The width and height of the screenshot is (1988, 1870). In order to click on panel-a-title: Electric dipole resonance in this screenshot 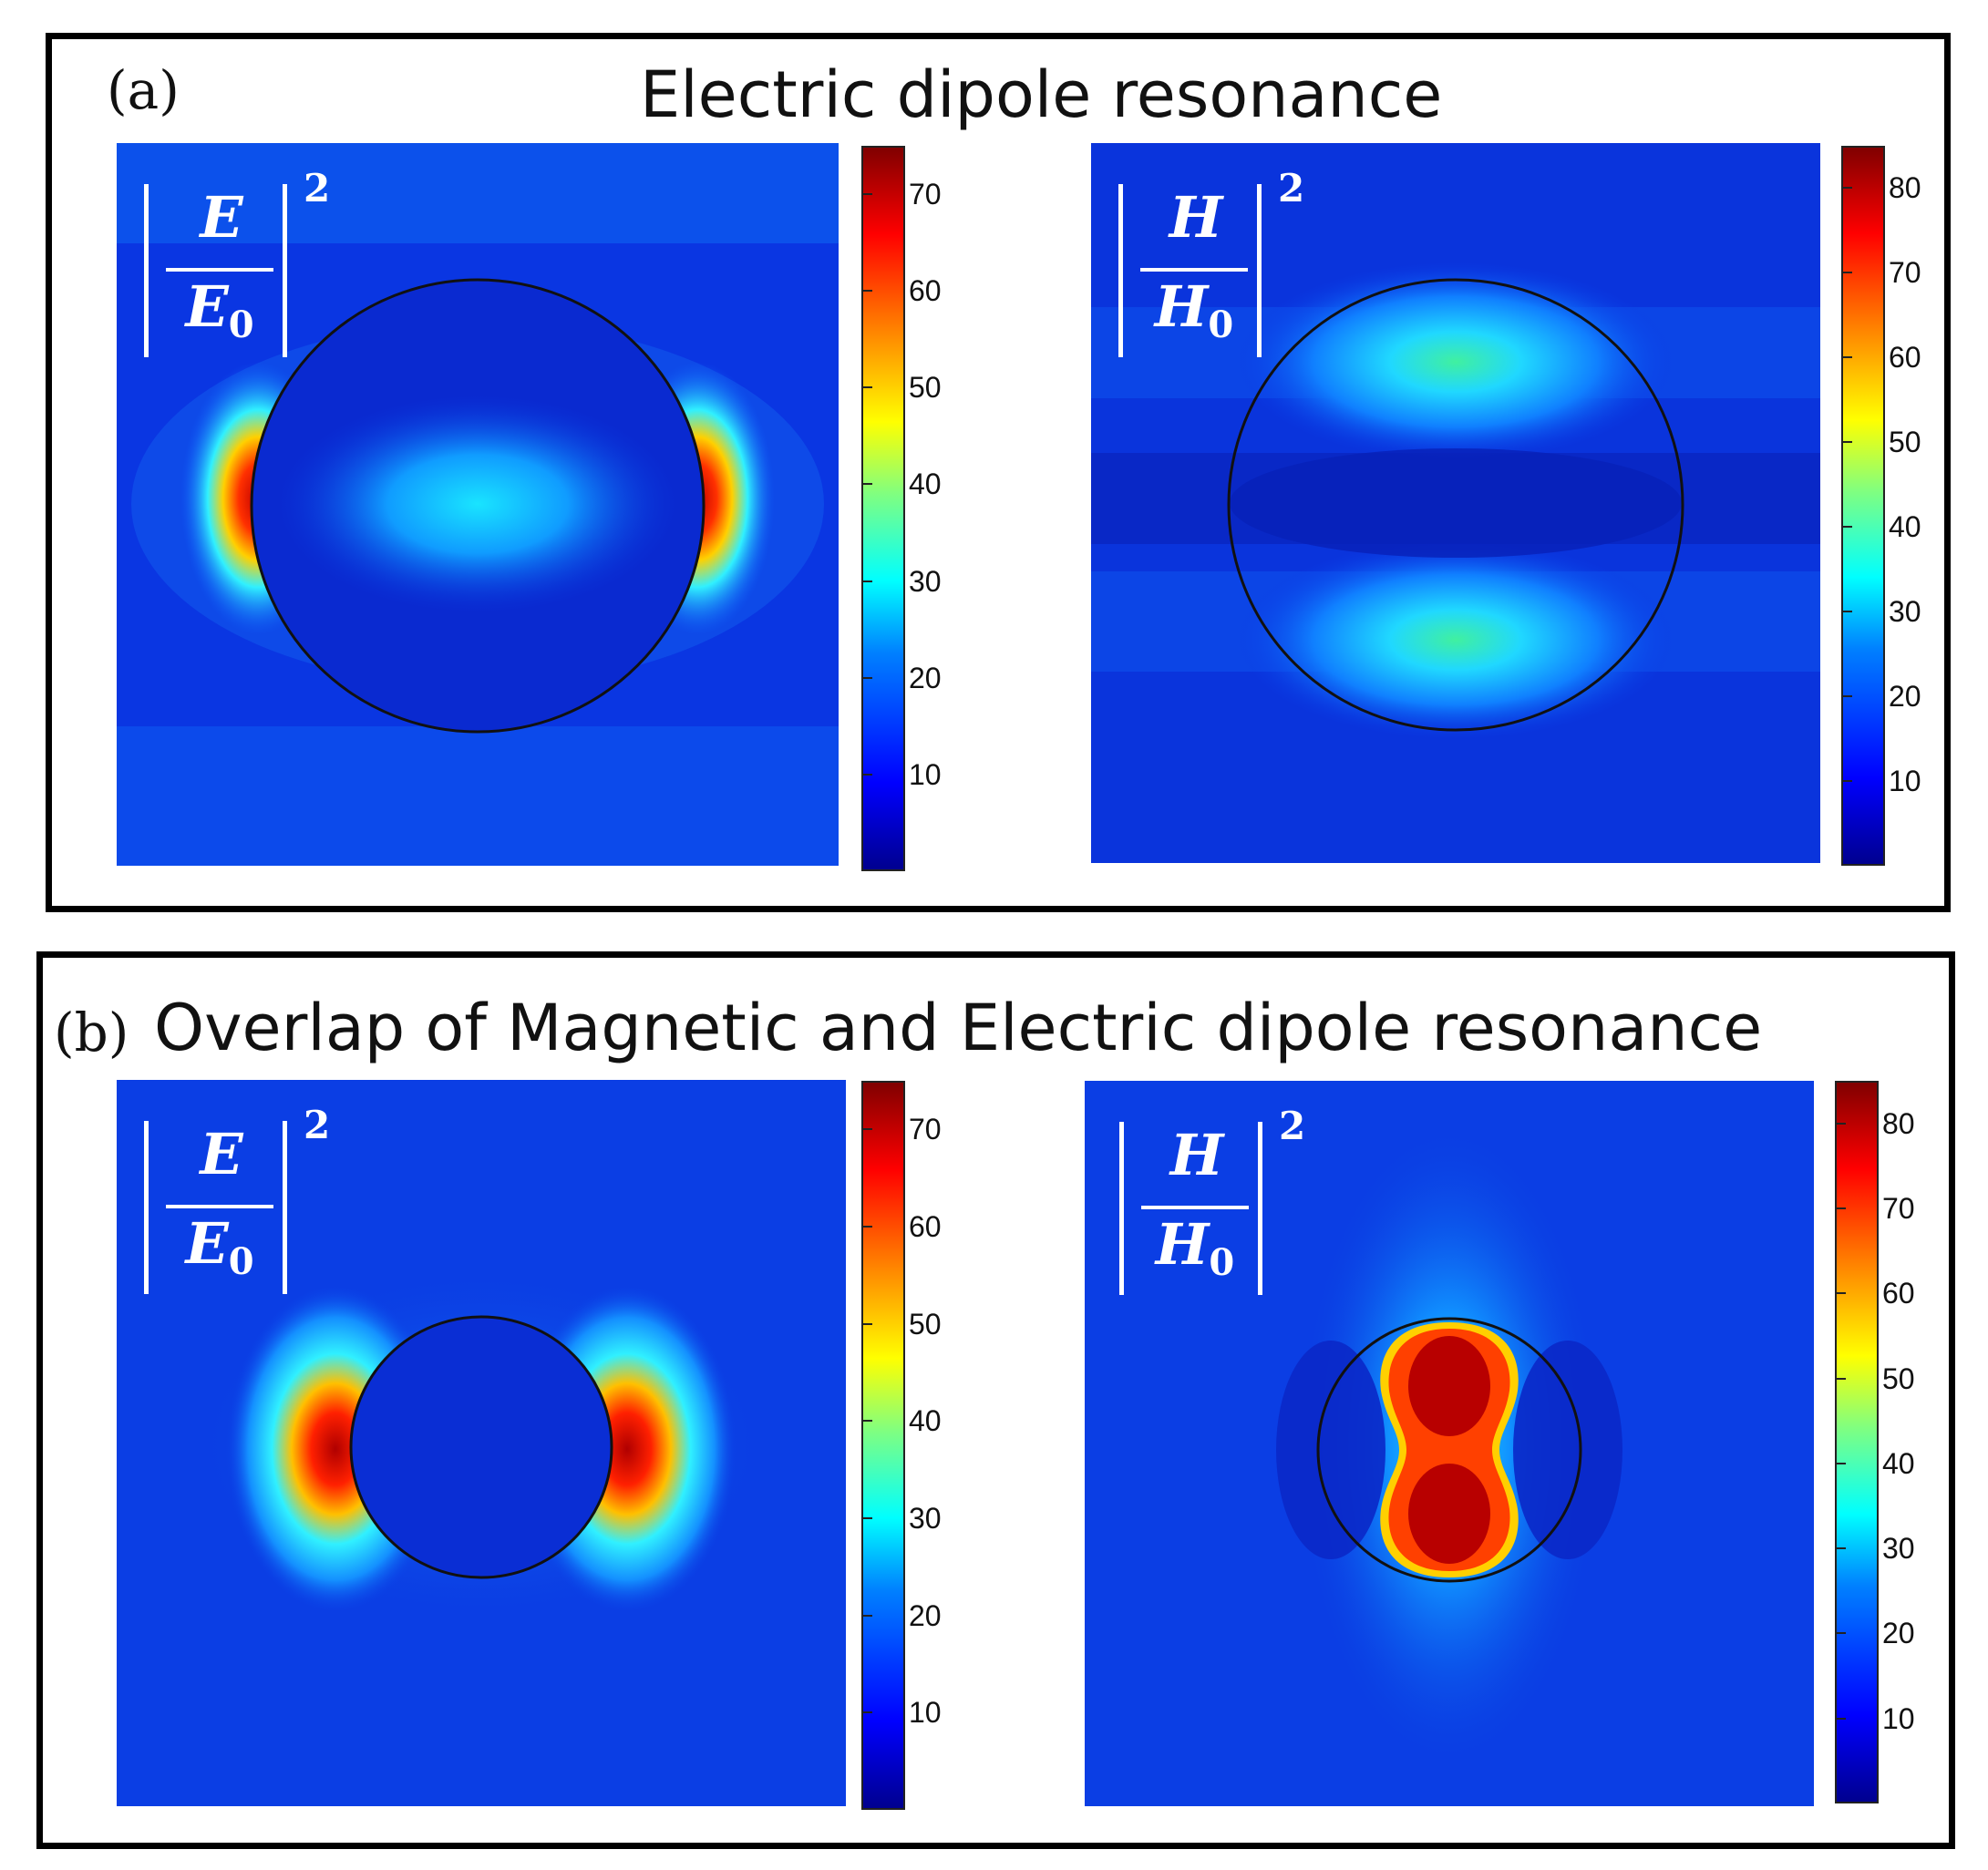, I will do `click(1041, 95)`.